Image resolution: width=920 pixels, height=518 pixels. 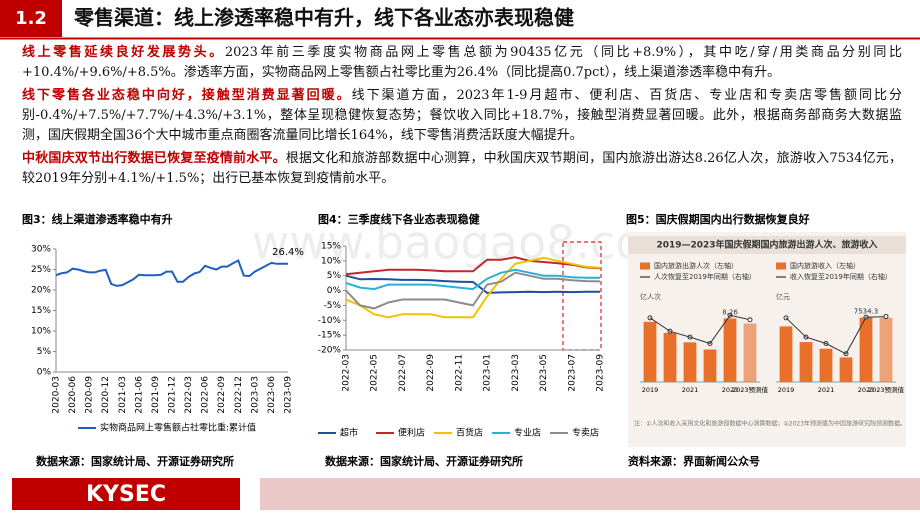 I want to click on infographic-title: 2019—2023年国庆假期国内旅游出游人次、旅游收入, so click(x=766, y=245).